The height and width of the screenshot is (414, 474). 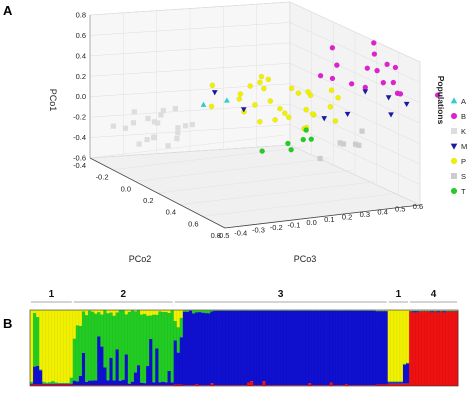 What do you see at coordinates (276, 227) in the screenshot?
I see `pco3-tick: -0.2` at bounding box center [276, 227].